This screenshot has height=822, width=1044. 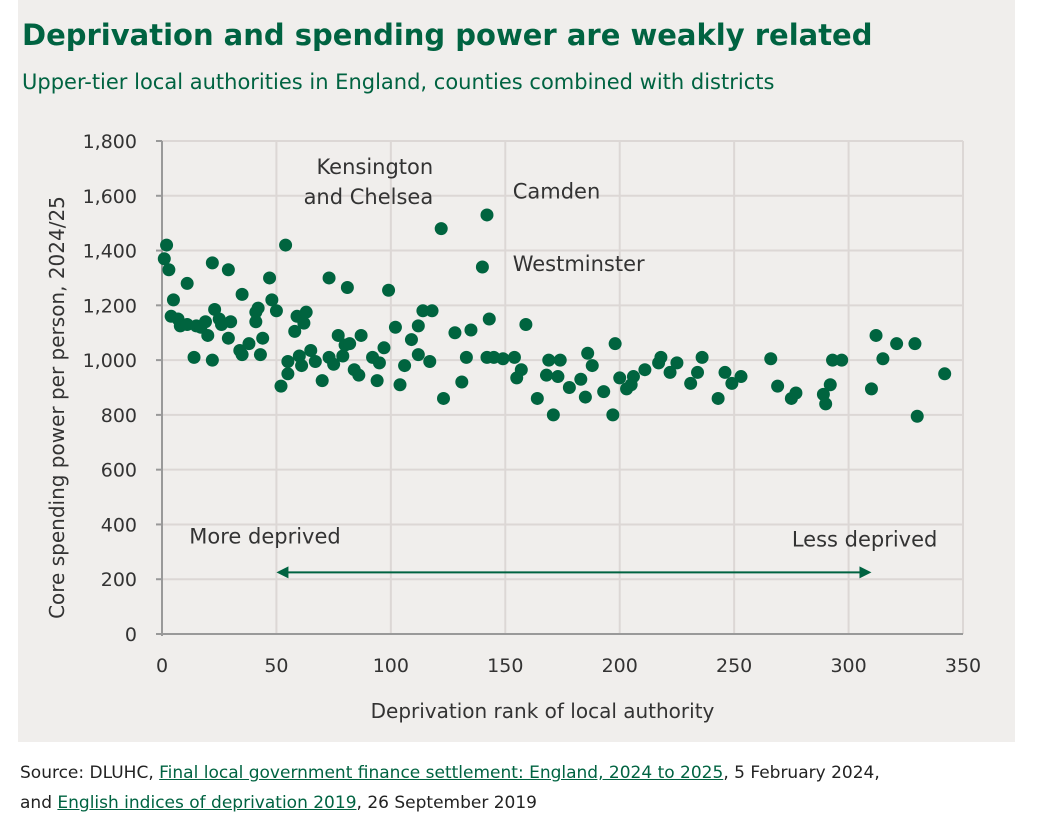 I want to click on source-suffix: , 26 September 2019, so click(x=446, y=803).